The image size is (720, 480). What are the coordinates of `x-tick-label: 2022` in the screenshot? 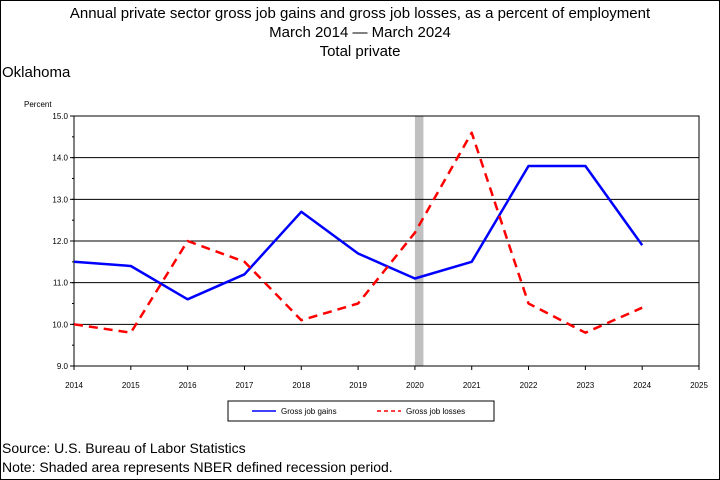 It's located at (529, 385).